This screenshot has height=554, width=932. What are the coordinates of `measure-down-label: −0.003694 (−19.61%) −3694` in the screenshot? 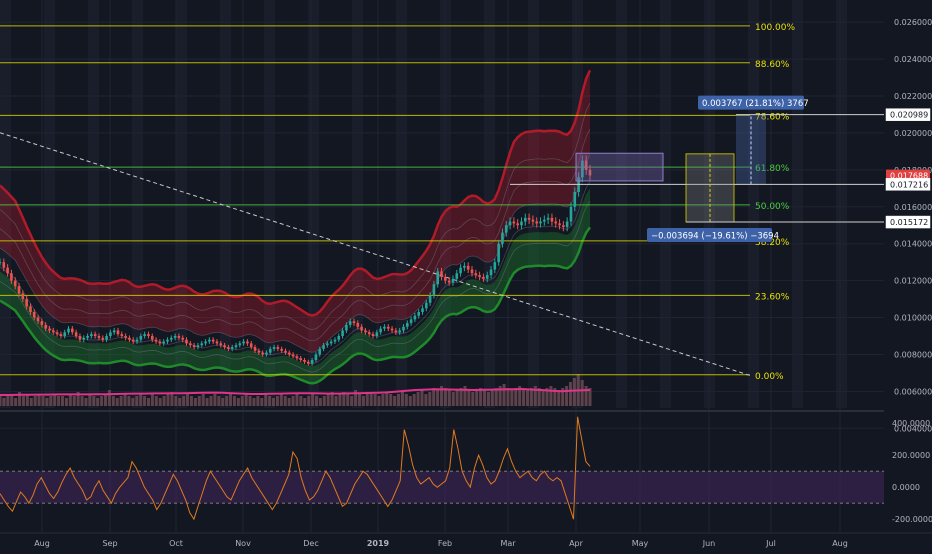 It's located at (715, 237).